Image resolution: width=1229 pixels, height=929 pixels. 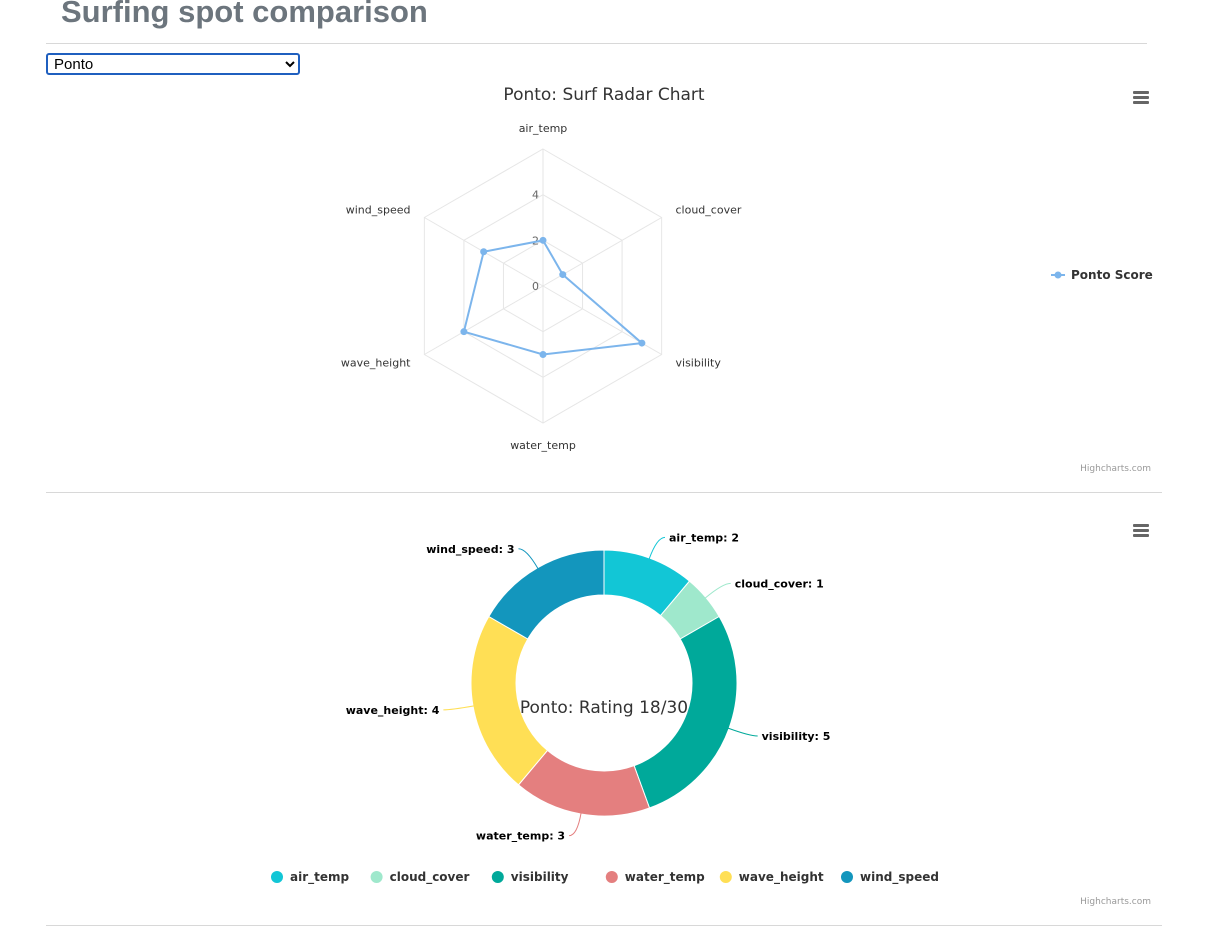 I want to click on radar-spoke, so click(x=484, y=320).